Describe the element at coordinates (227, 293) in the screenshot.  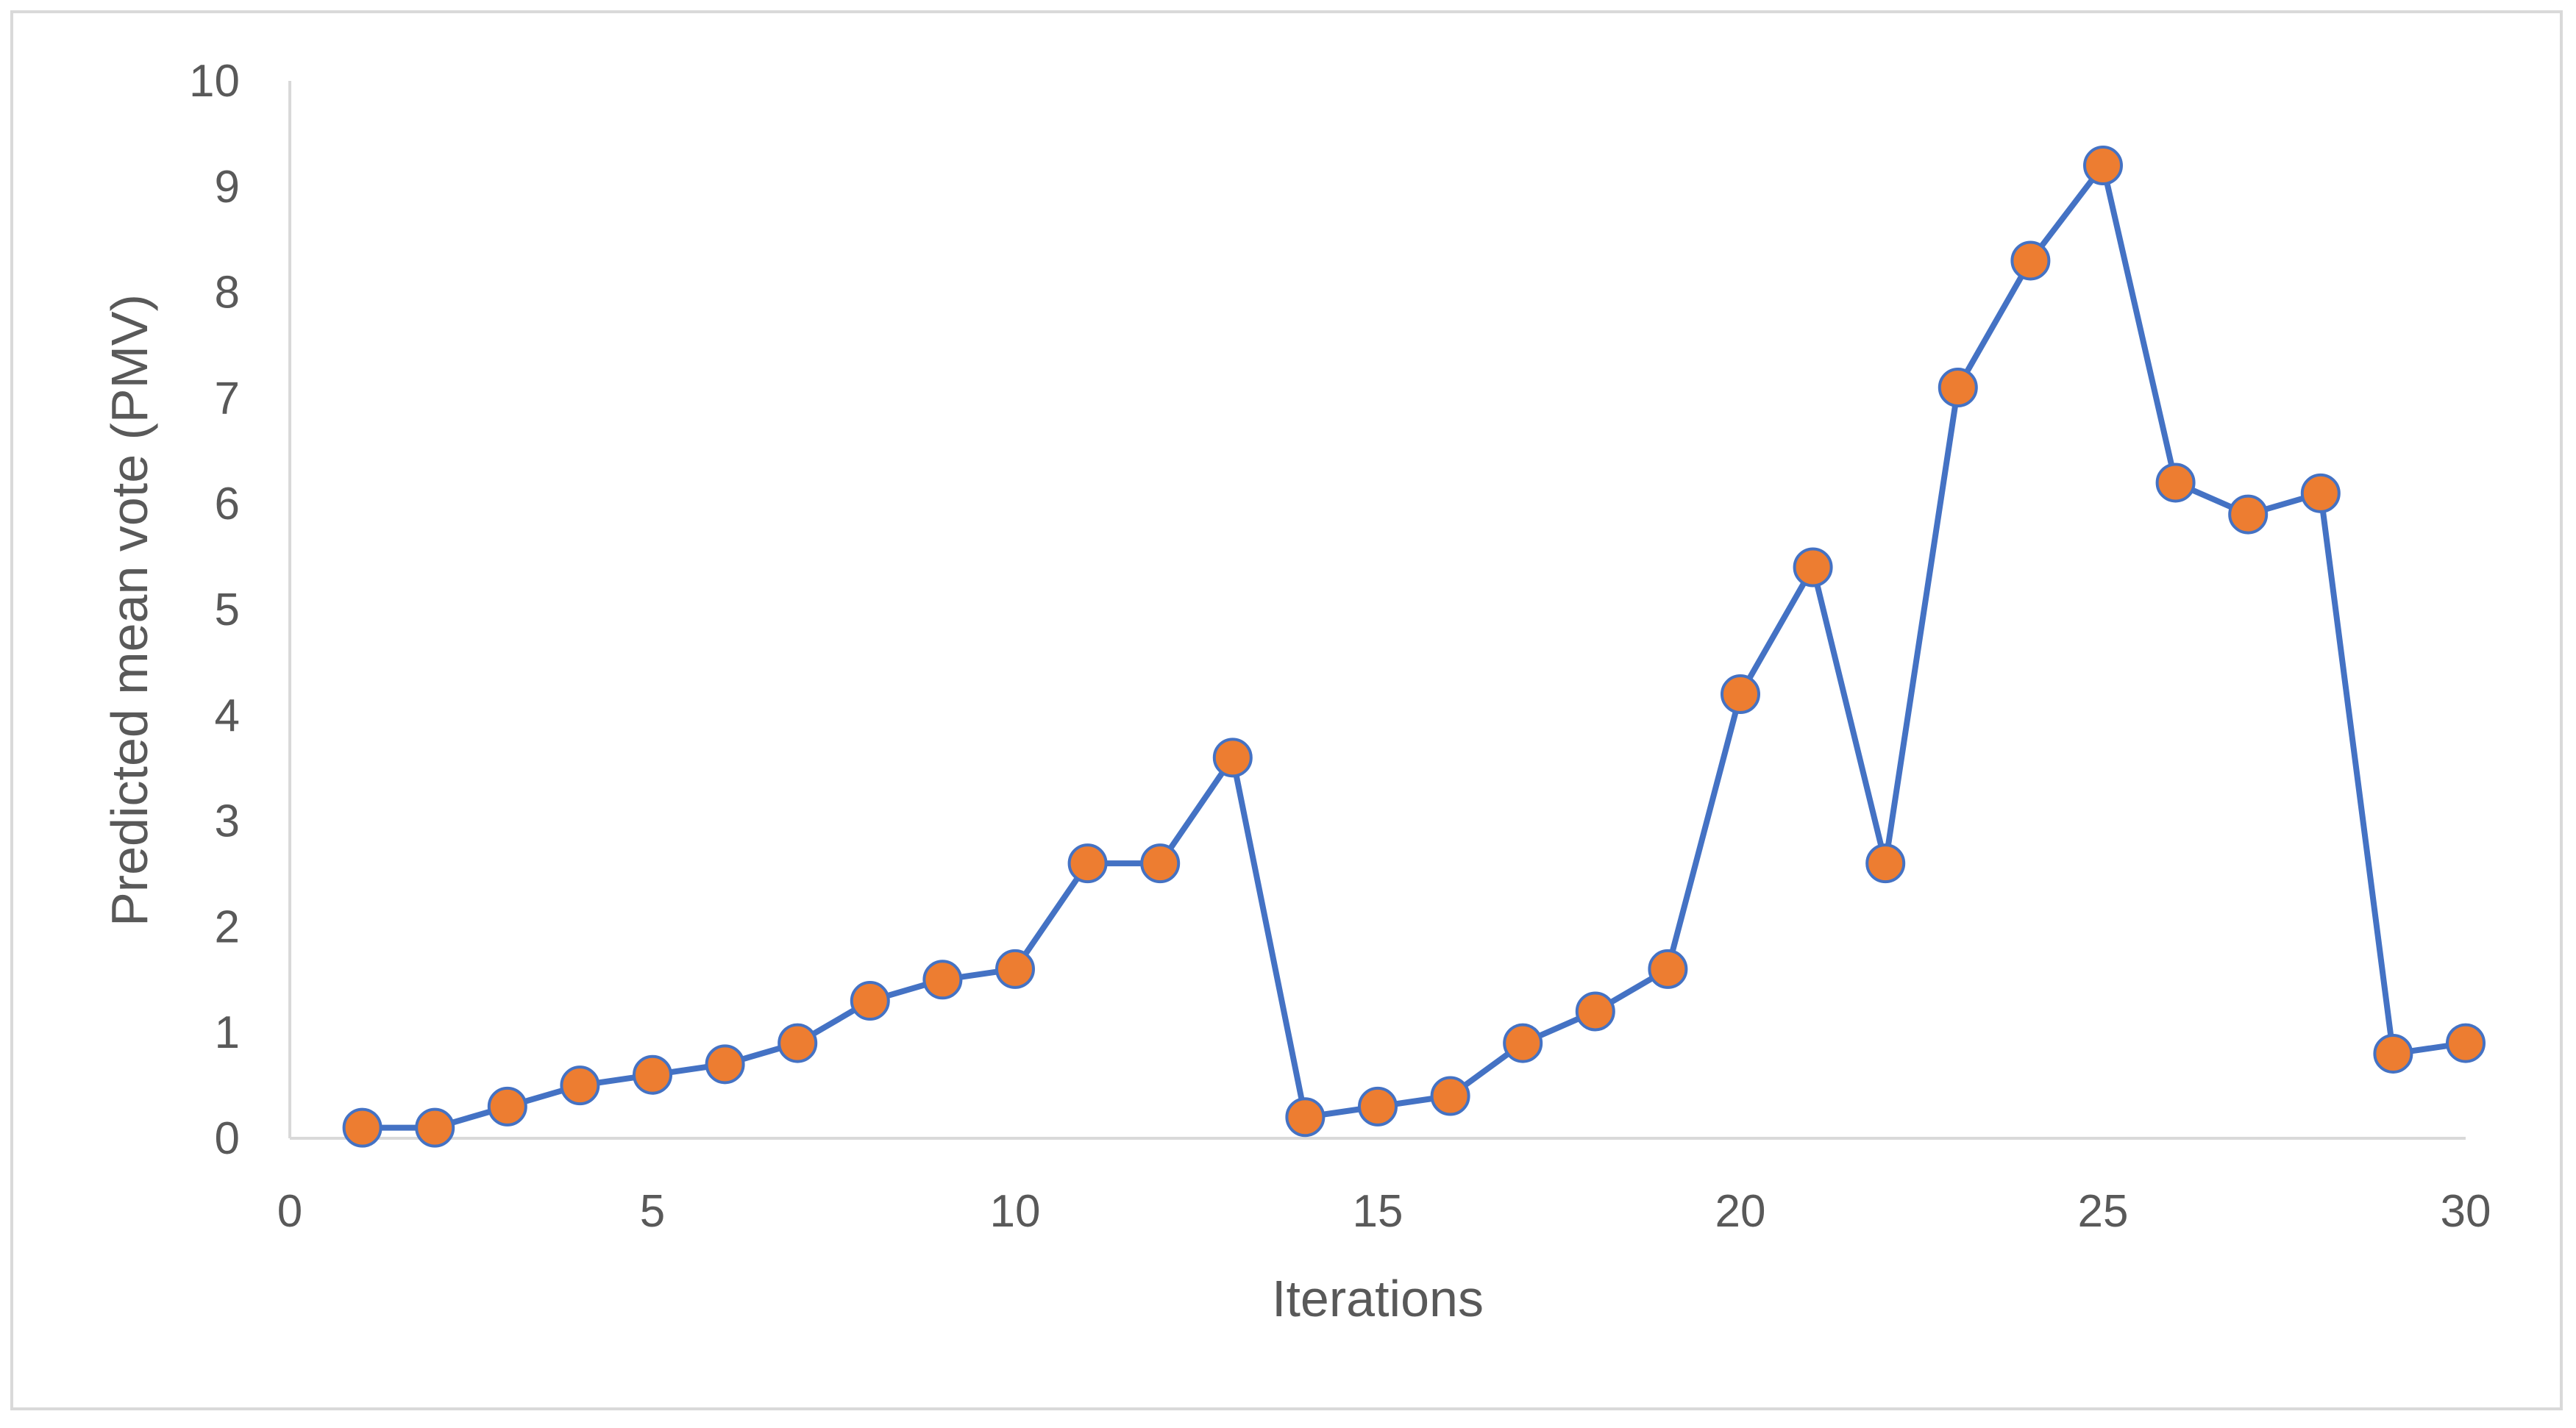
I see `y-tick-label: 8` at that location.